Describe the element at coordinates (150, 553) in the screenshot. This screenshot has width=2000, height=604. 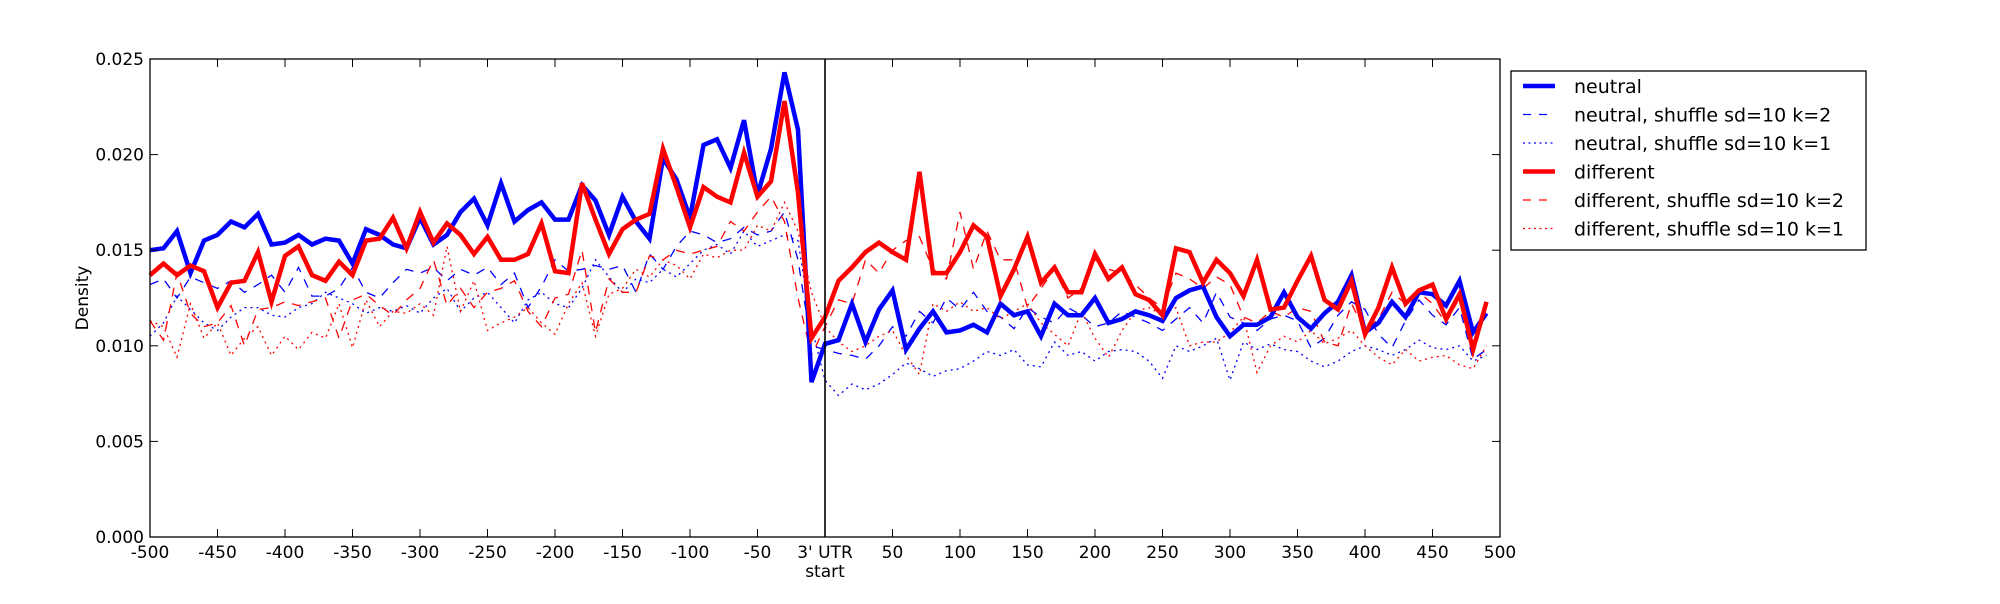
I see `x-tick-label: -500` at that location.